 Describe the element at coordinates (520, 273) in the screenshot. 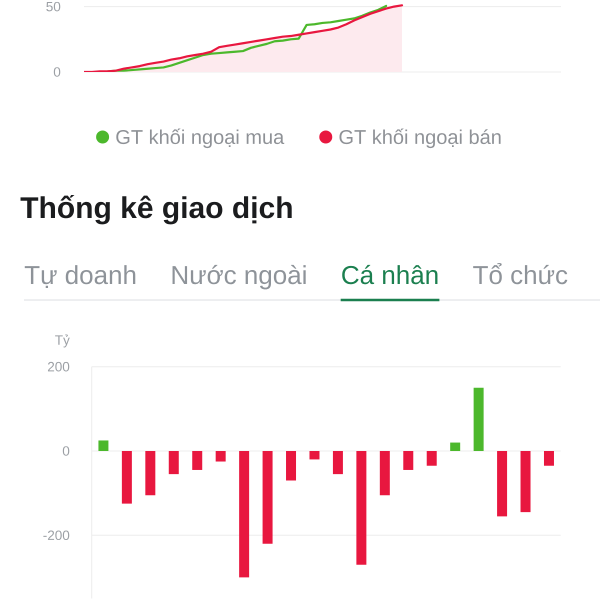

I see `category-label: Tổ chức` at that location.